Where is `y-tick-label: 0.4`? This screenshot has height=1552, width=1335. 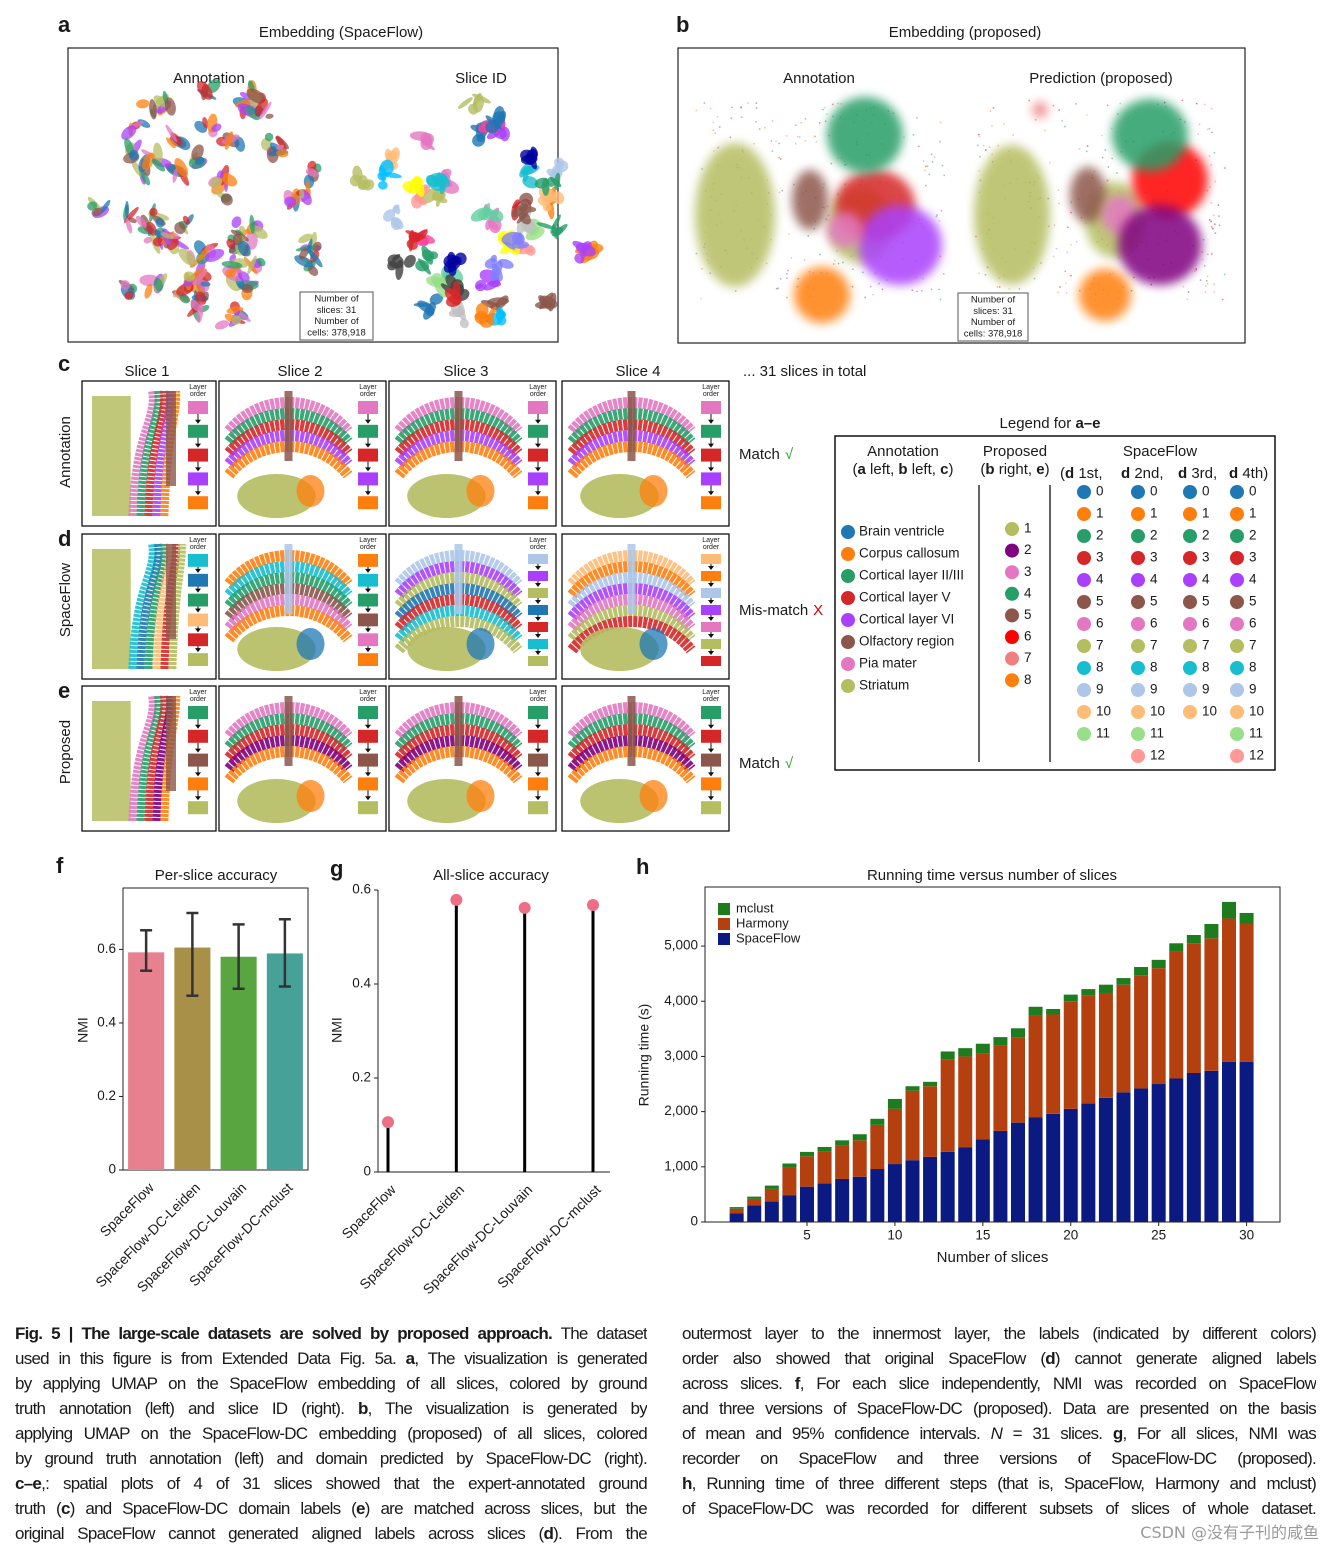 y-tick-label: 0.4 is located at coordinates (361, 983).